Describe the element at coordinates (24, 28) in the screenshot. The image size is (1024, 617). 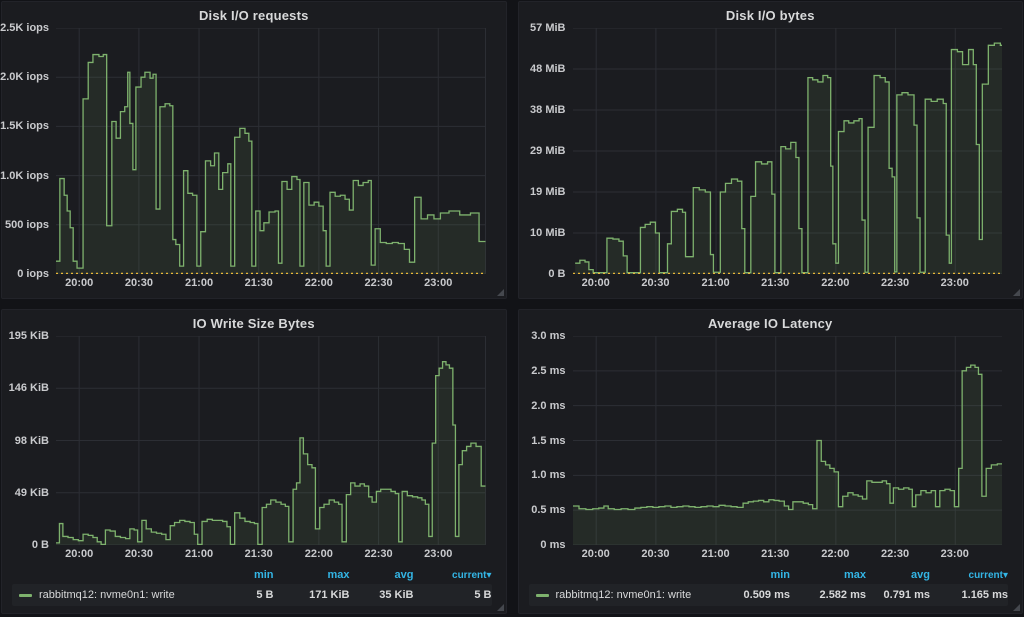
I see `y-tick-label: 2.5K iops` at that location.